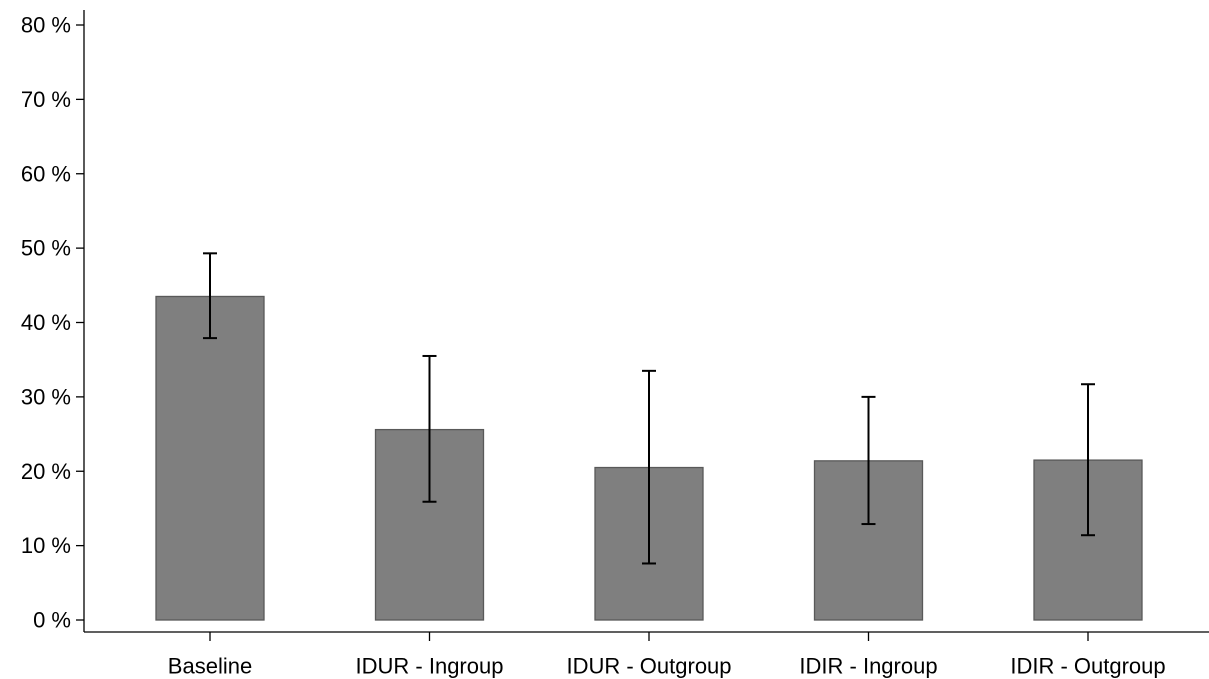 This screenshot has width=1209, height=679. Describe the element at coordinates (46, 322) in the screenshot. I see `y-tick-label-40: 40 %` at that location.